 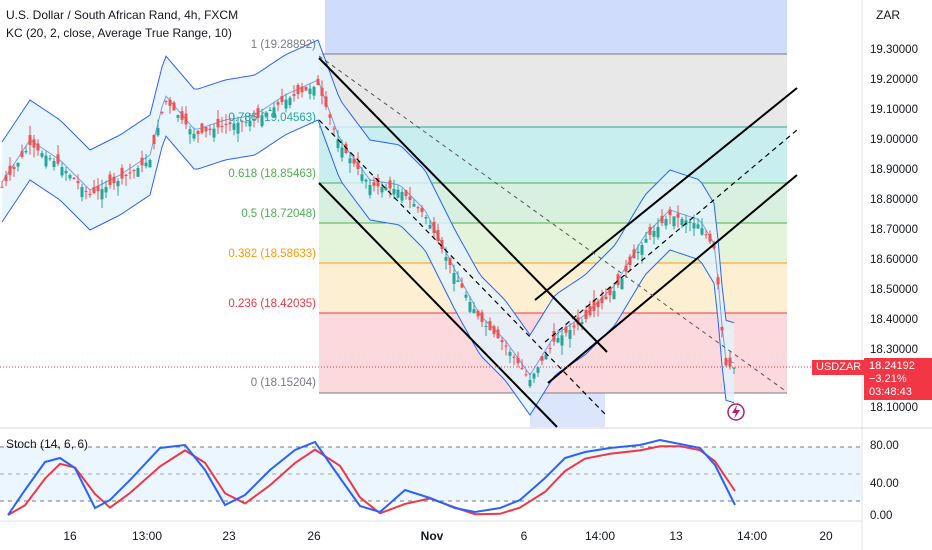 What do you see at coordinates (432, 536) in the screenshot?
I see `time-label: Nov` at bounding box center [432, 536].